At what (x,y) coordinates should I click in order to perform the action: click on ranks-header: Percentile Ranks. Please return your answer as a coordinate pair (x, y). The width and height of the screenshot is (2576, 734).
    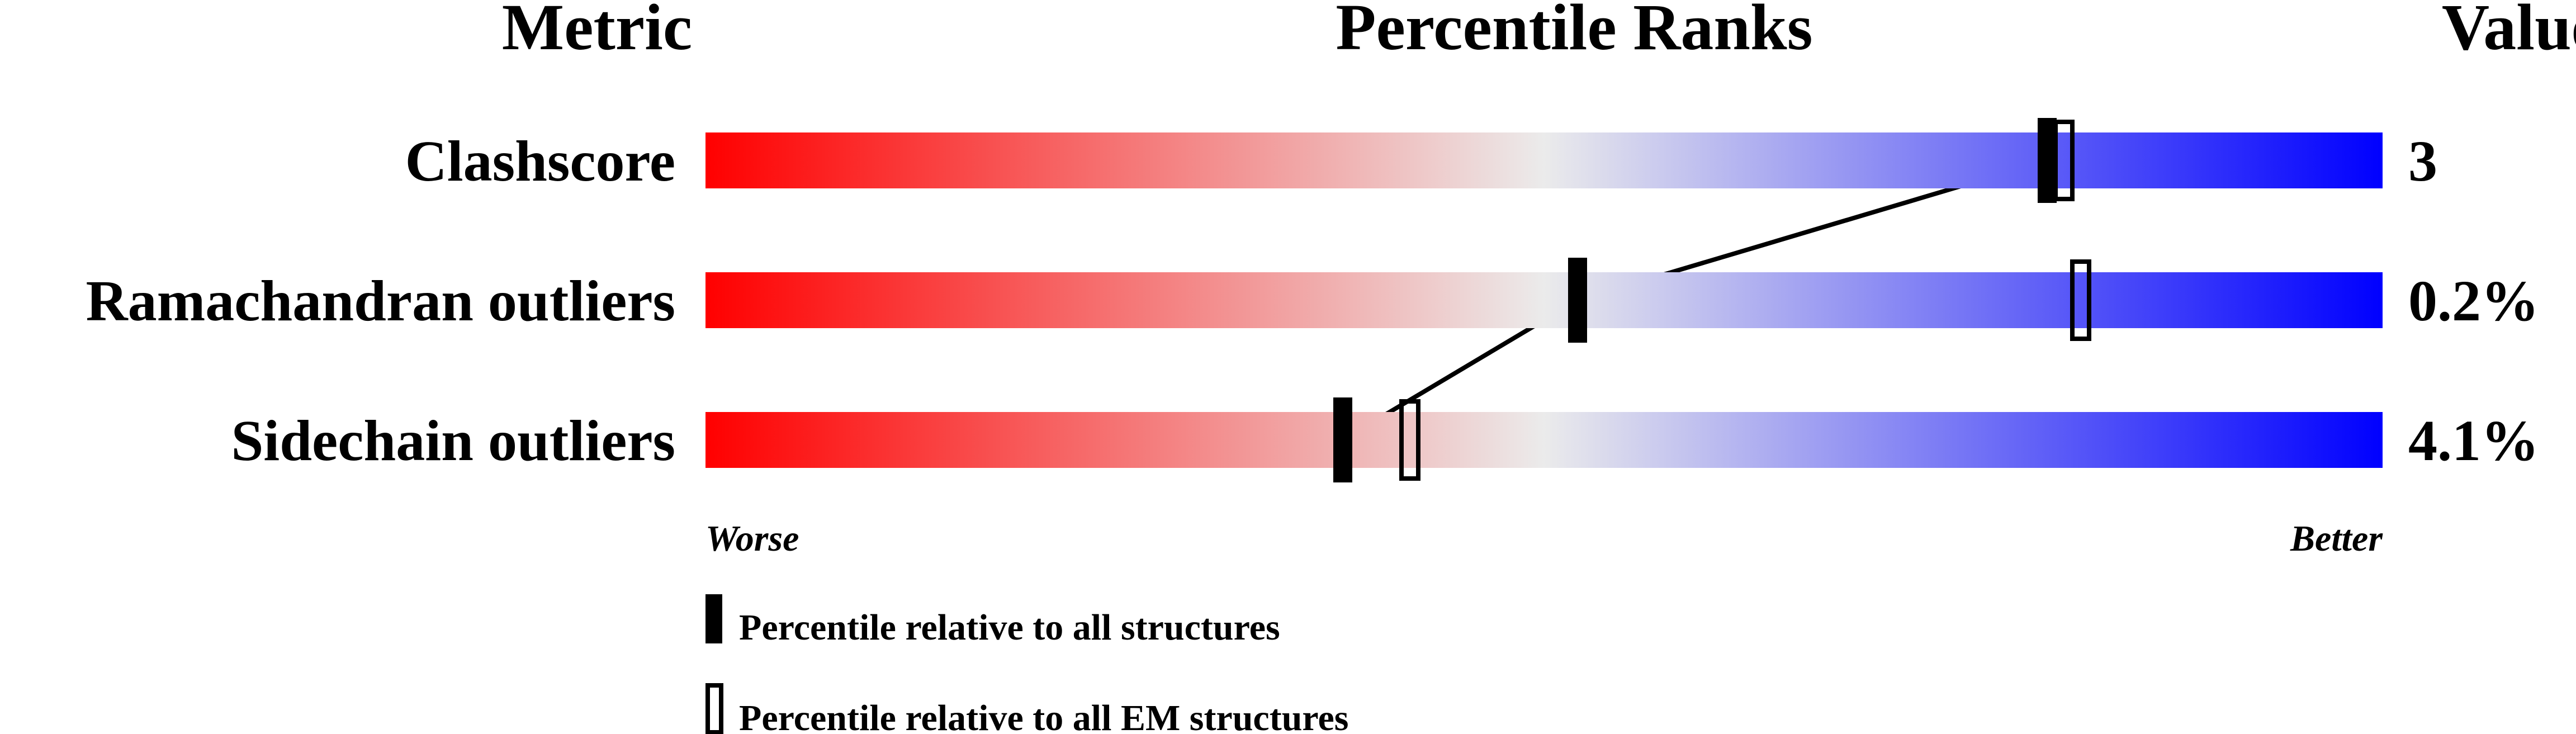
    Looking at the image, I should click on (1574, 32).